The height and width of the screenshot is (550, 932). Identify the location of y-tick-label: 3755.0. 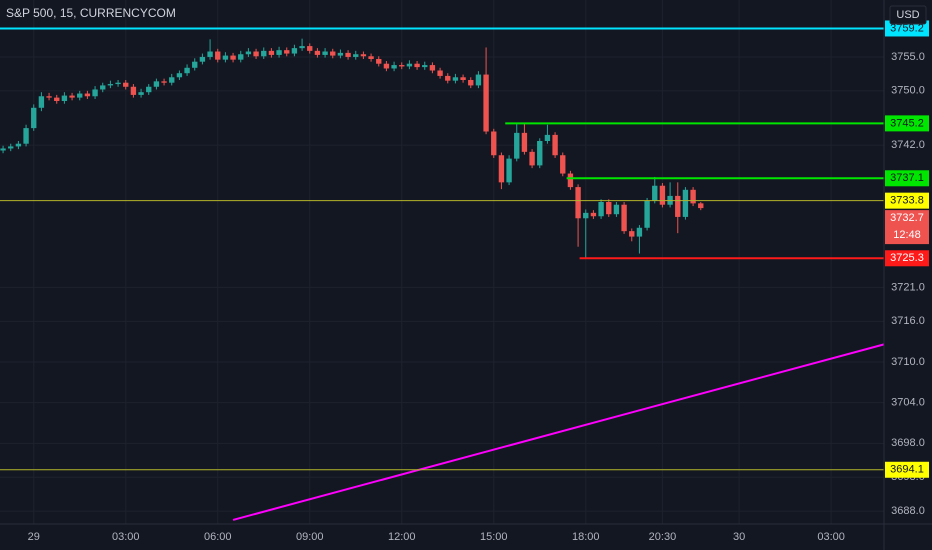
(908, 57).